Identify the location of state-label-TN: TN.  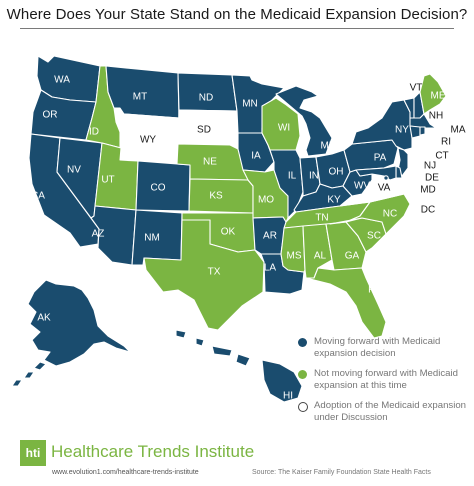
(321, 218).